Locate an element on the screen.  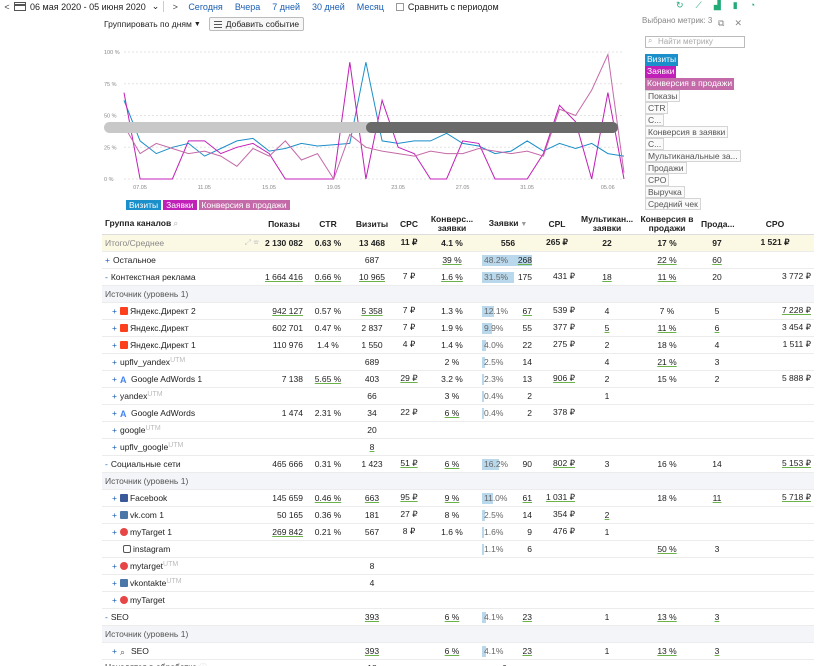
value-cpl: 539 ₽ is located at coordinates (564, 310).